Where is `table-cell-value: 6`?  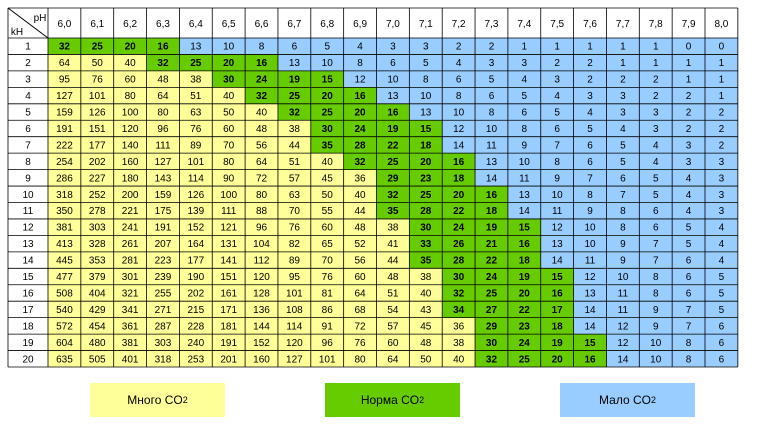
table-cell-value: 6 is located at coordinates (393, 63).